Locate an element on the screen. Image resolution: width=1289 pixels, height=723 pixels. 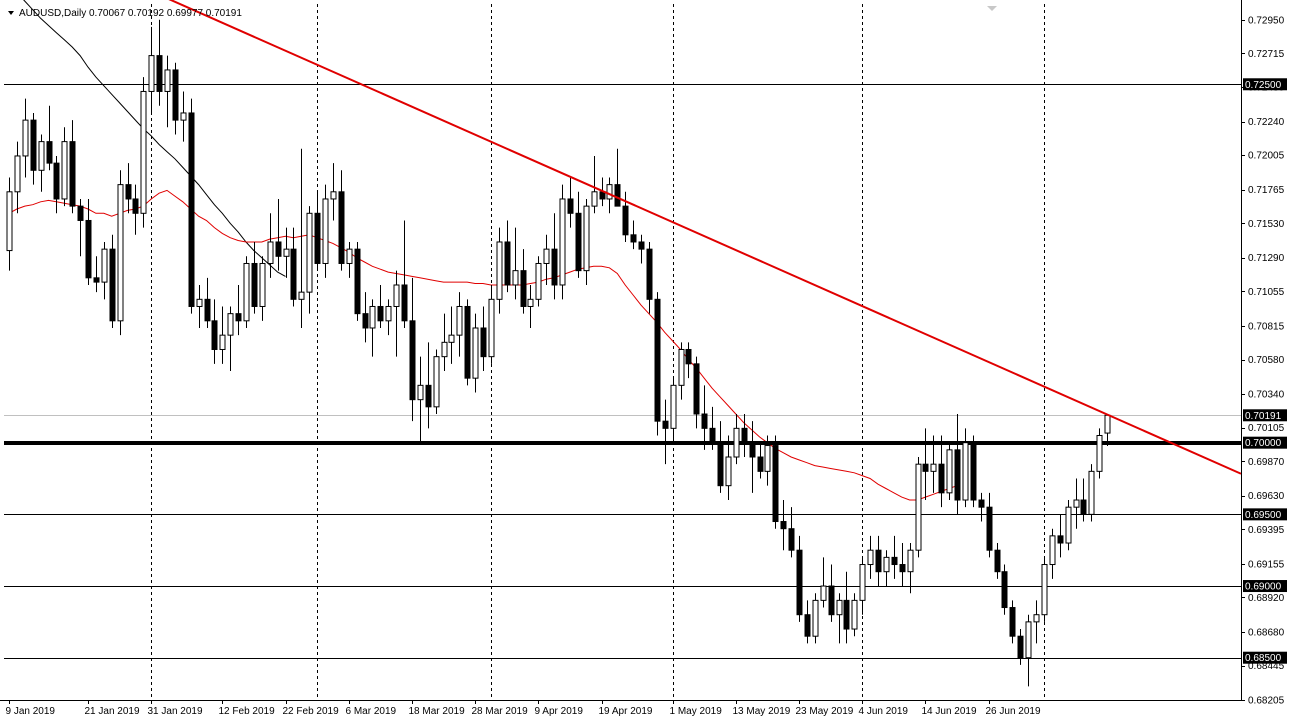
current-price-label-bg is located at coordinates (1265, 415).